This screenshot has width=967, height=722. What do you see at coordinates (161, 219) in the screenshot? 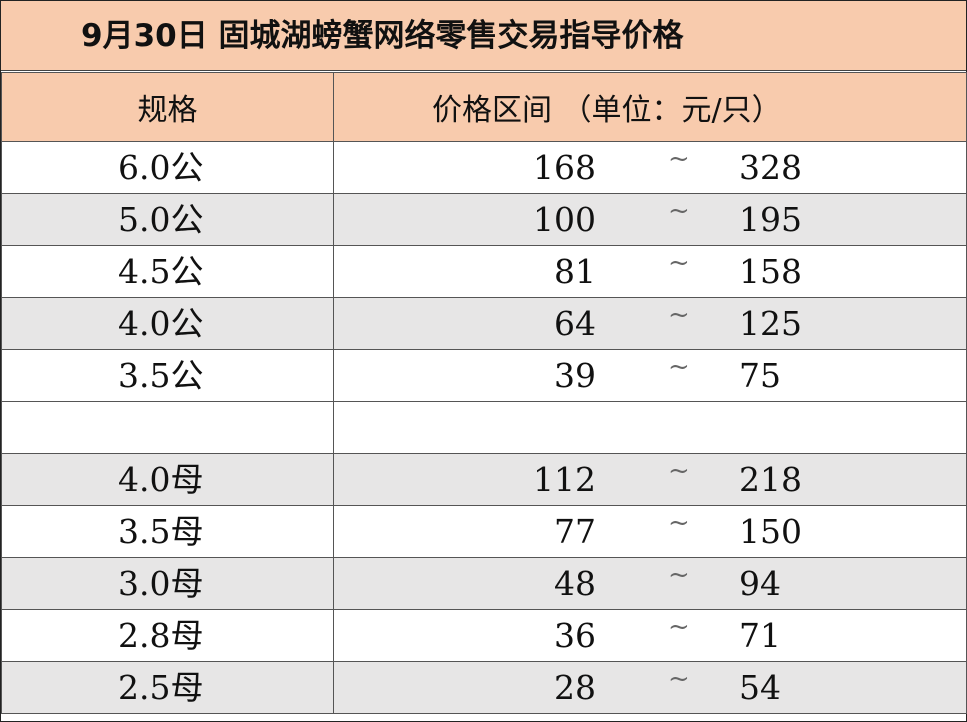
I see `spec-label: 5.0公` at bounding box center [161, 219].